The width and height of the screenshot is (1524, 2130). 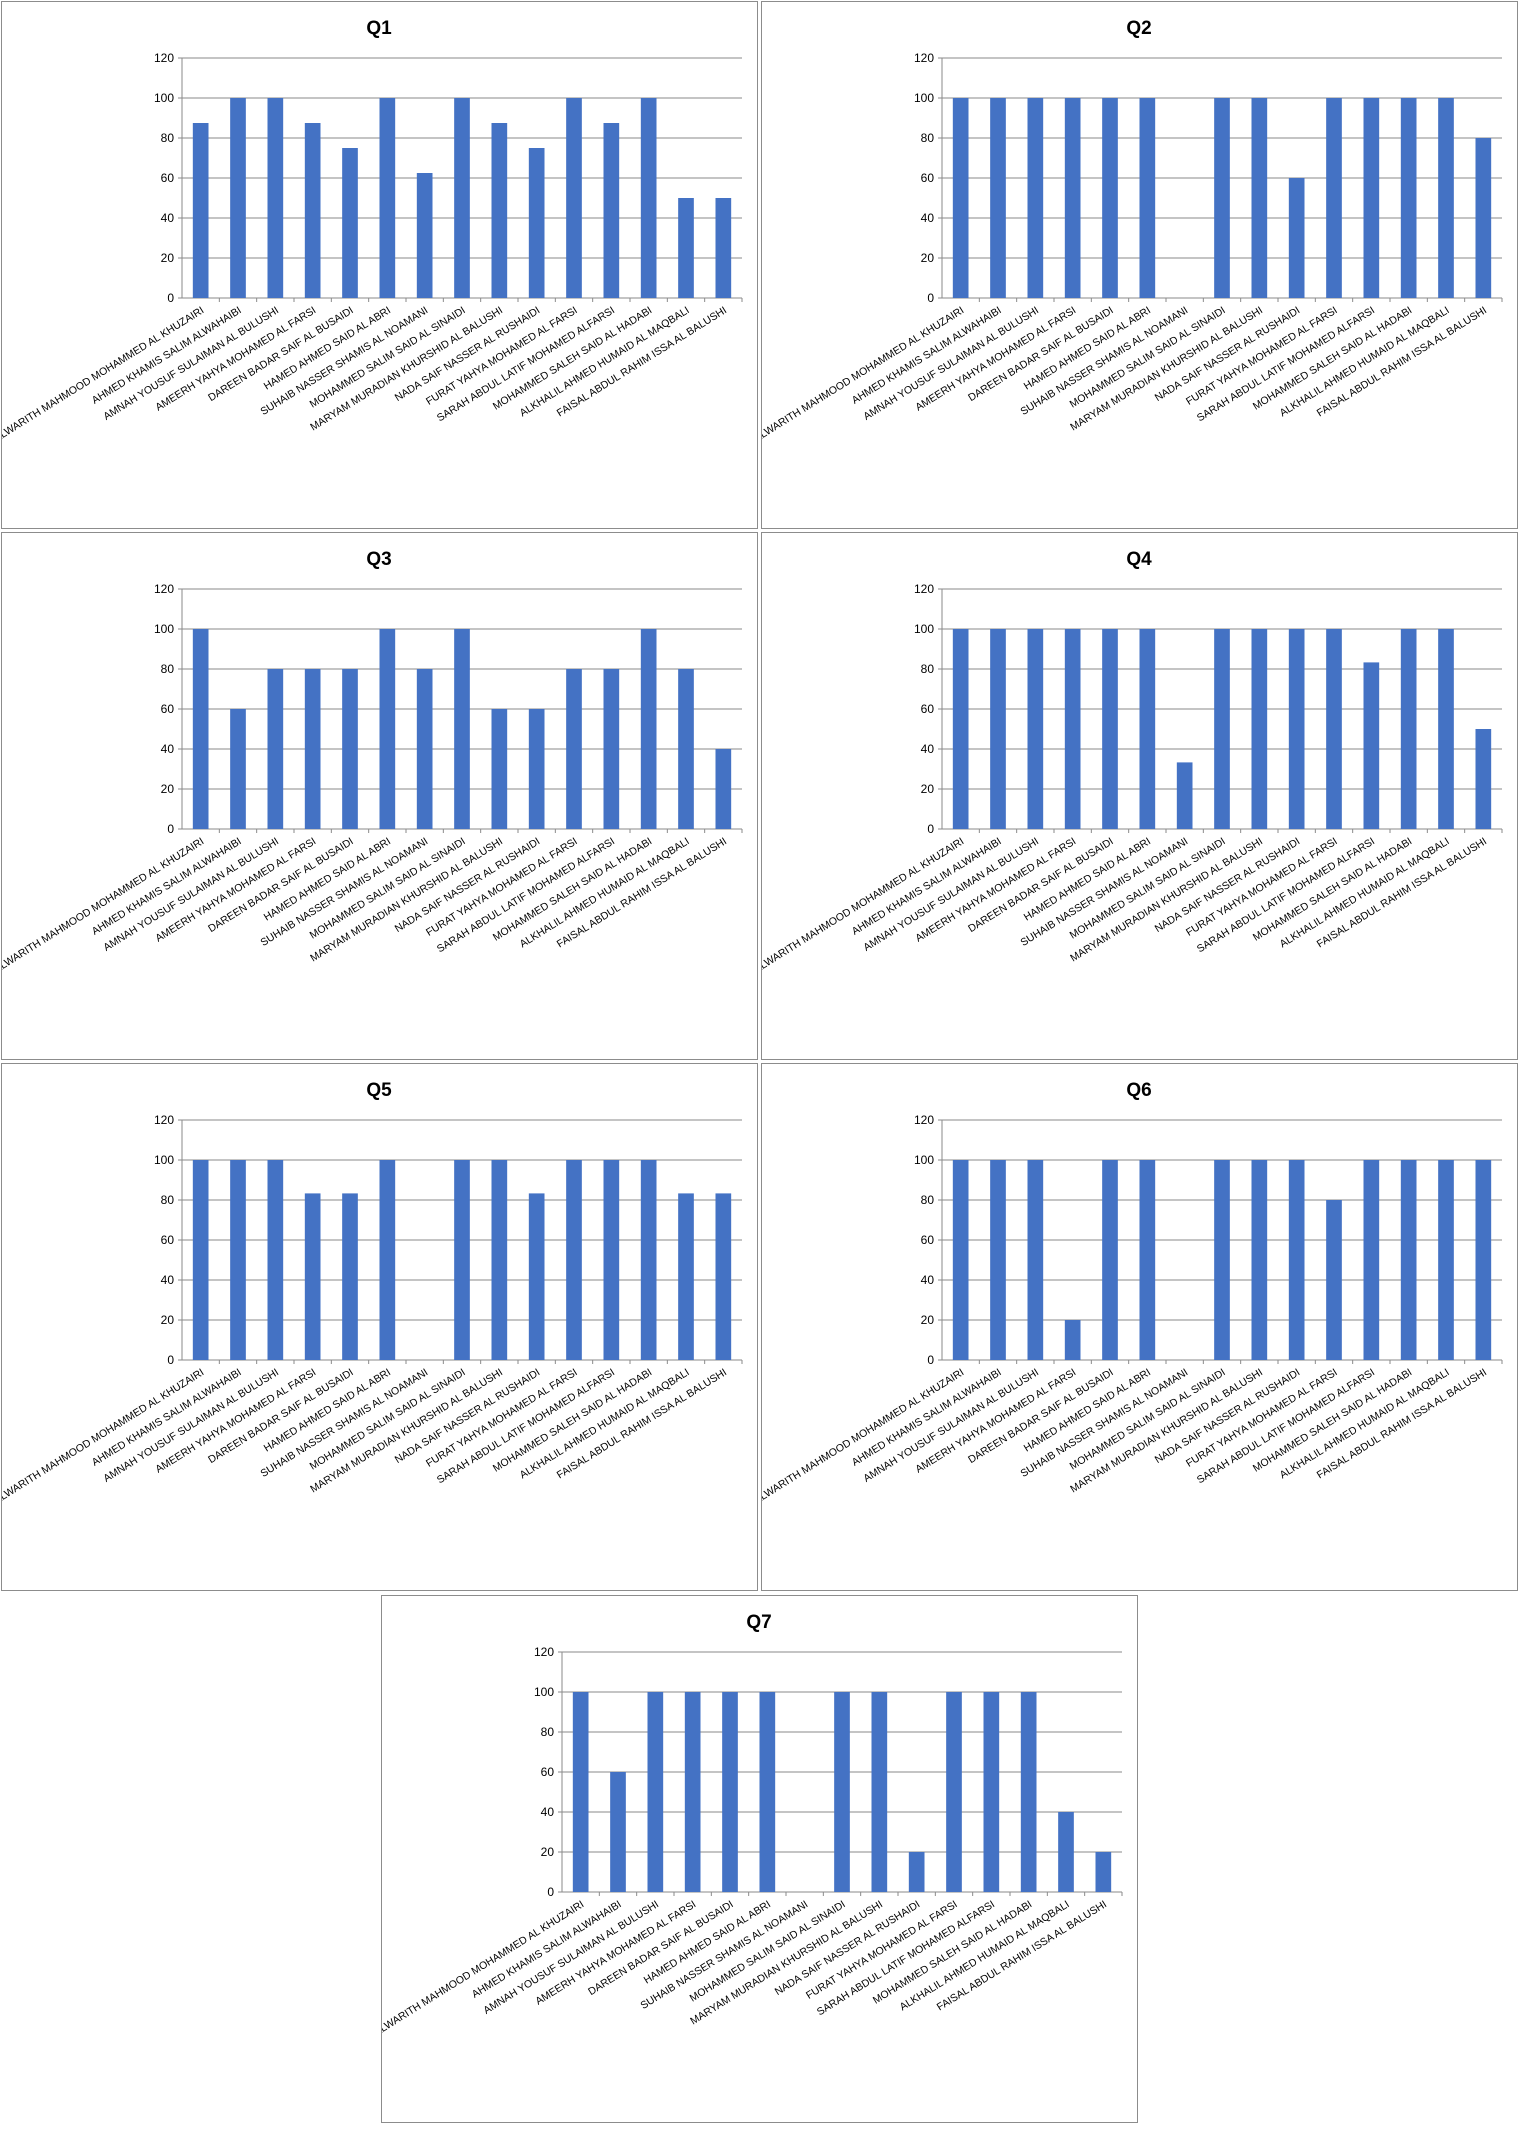 I want to click on chart-title: Q3, so click(x=378, y=559).